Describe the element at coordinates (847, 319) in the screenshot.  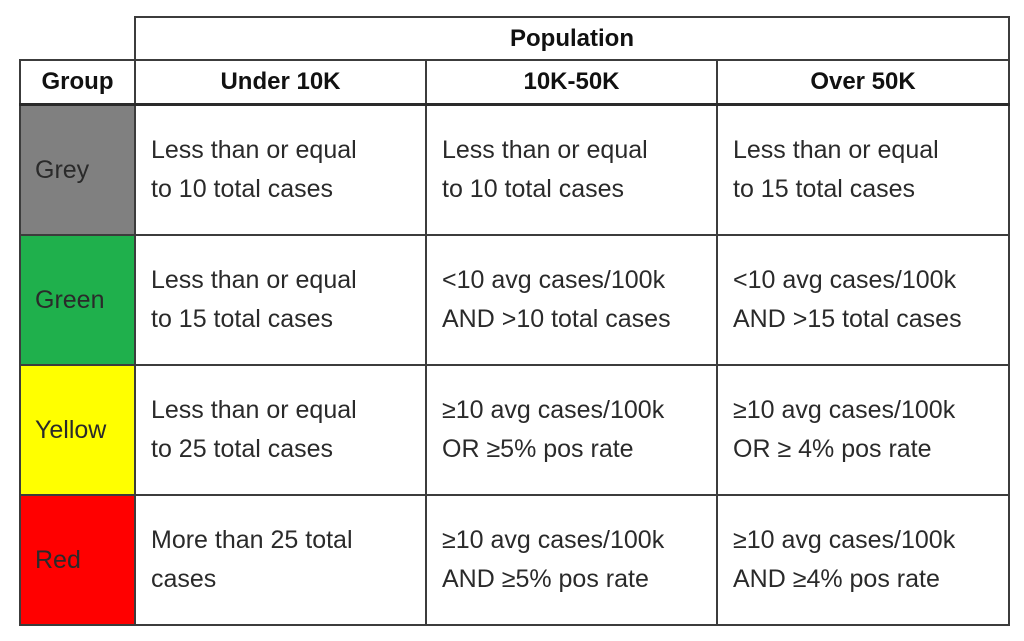
I see `rule-line: AND >15 total cases` at that location.